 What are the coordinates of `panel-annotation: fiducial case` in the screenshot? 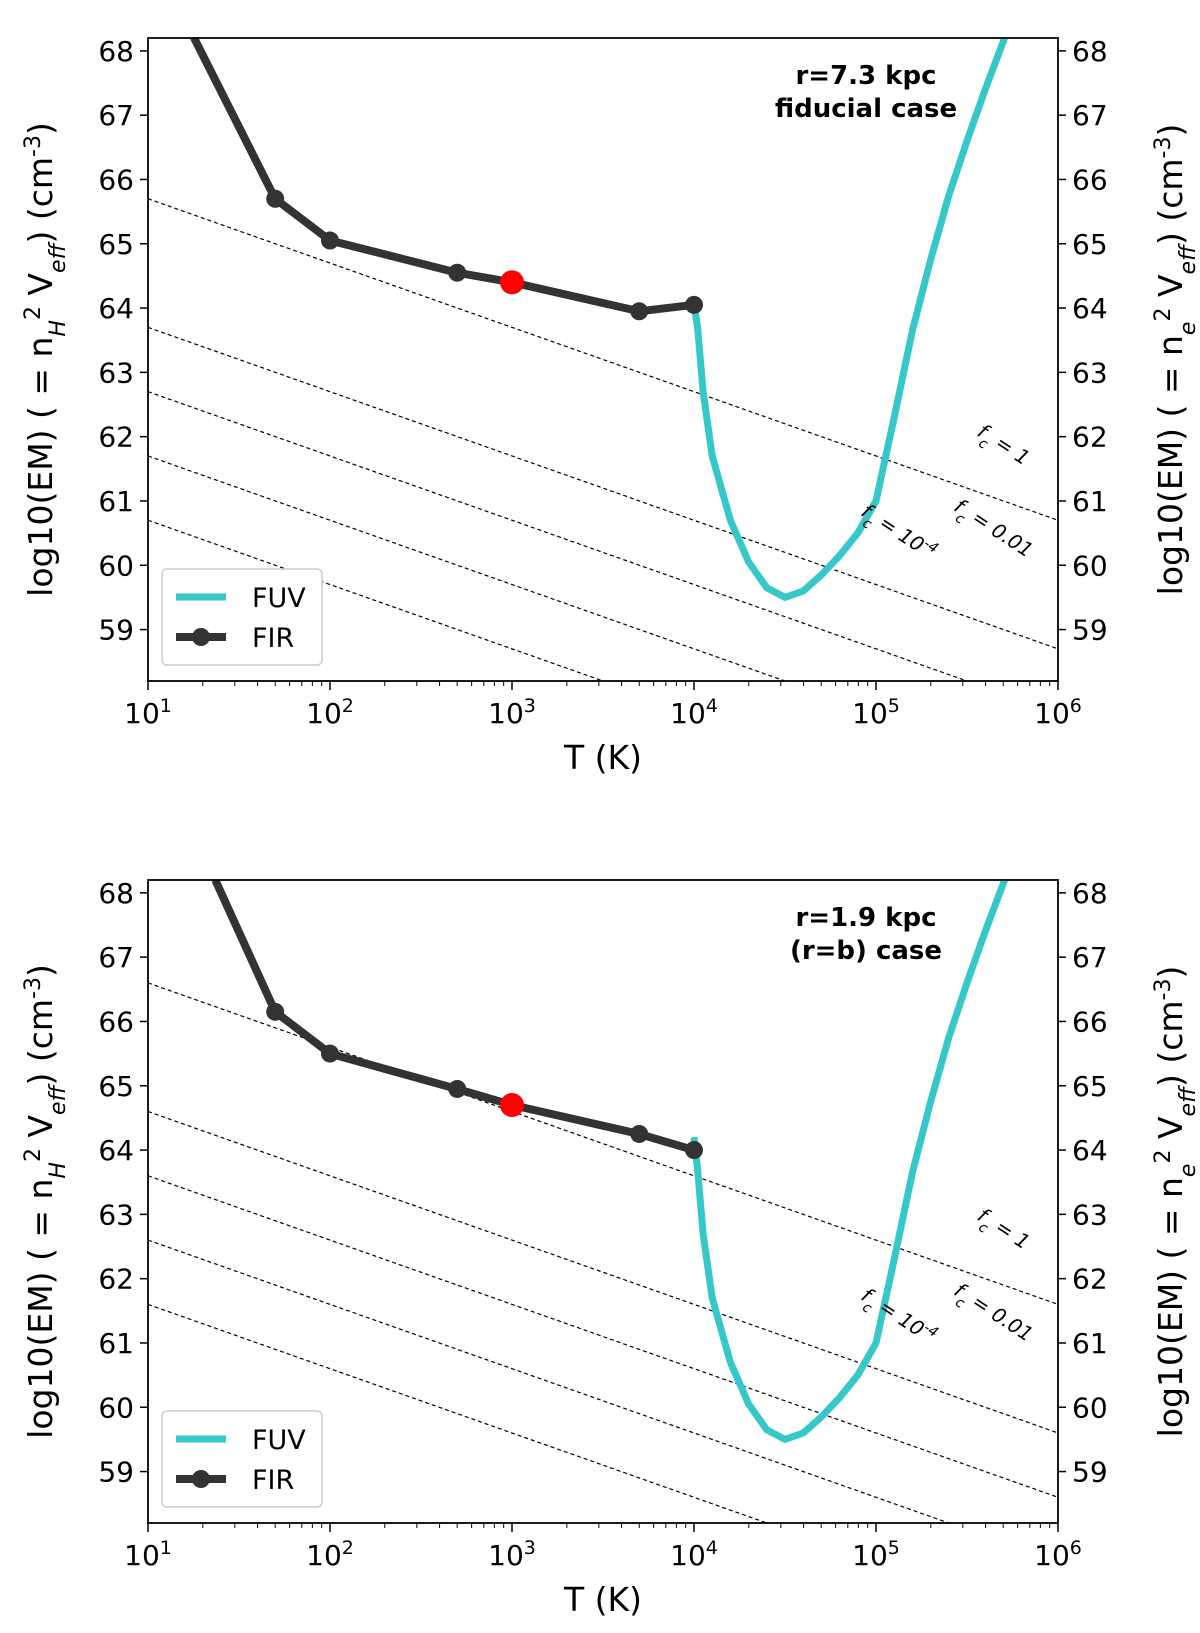 It's located at (866, 109).